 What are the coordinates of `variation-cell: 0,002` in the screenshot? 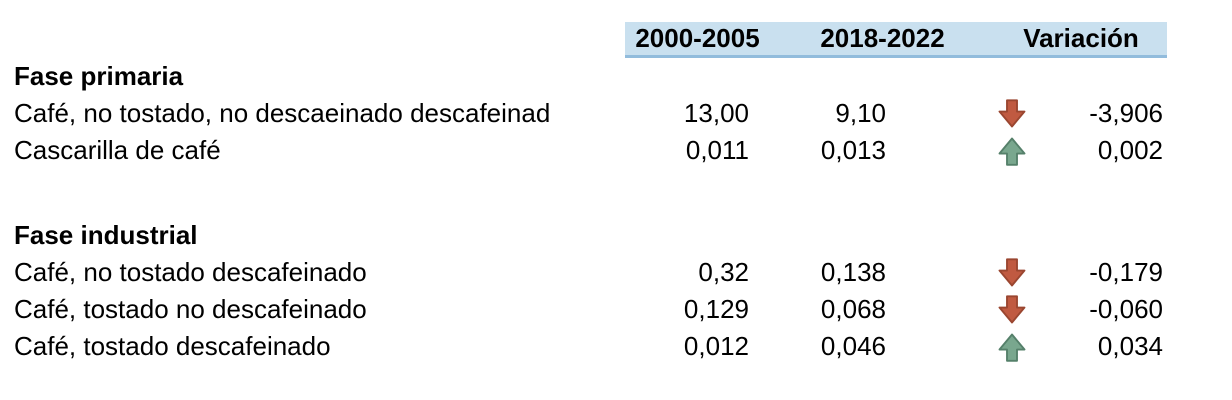 It's located at (1081, 150).